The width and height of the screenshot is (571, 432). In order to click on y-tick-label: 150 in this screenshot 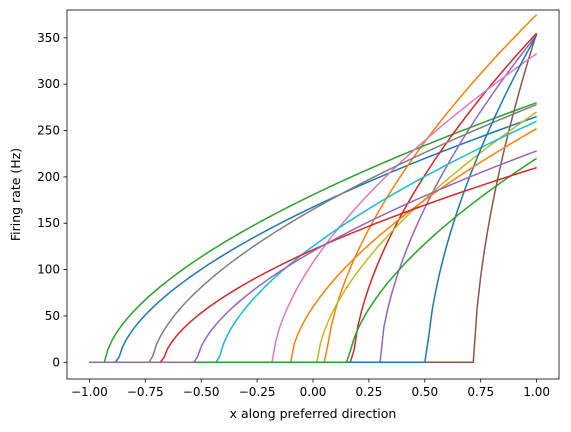, I will do `click(48, 223)`.